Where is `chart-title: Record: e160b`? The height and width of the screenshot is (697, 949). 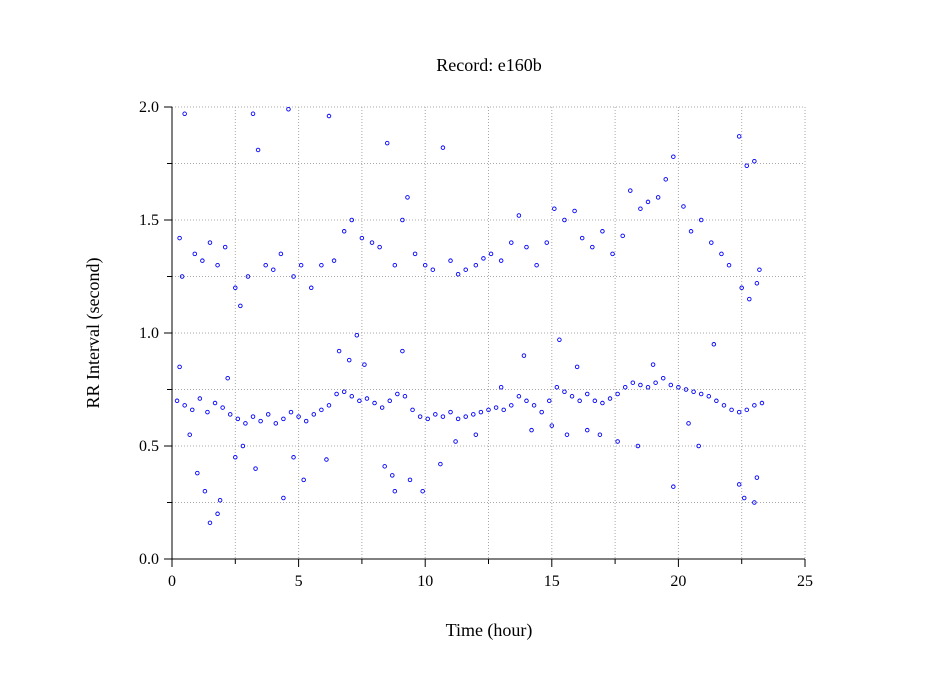
chart-title: Record: e160b is located at coordinates (488, 65).